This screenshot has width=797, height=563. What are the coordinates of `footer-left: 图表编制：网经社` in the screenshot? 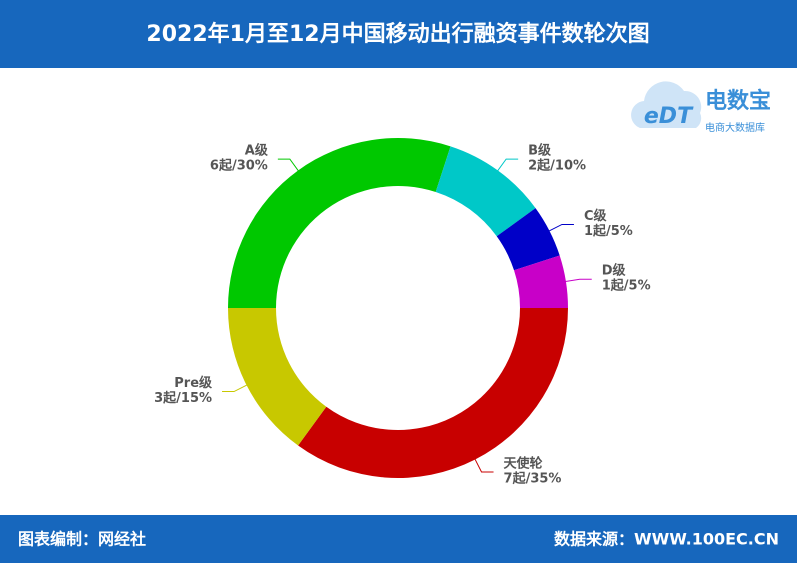 It's located at (82, 539).